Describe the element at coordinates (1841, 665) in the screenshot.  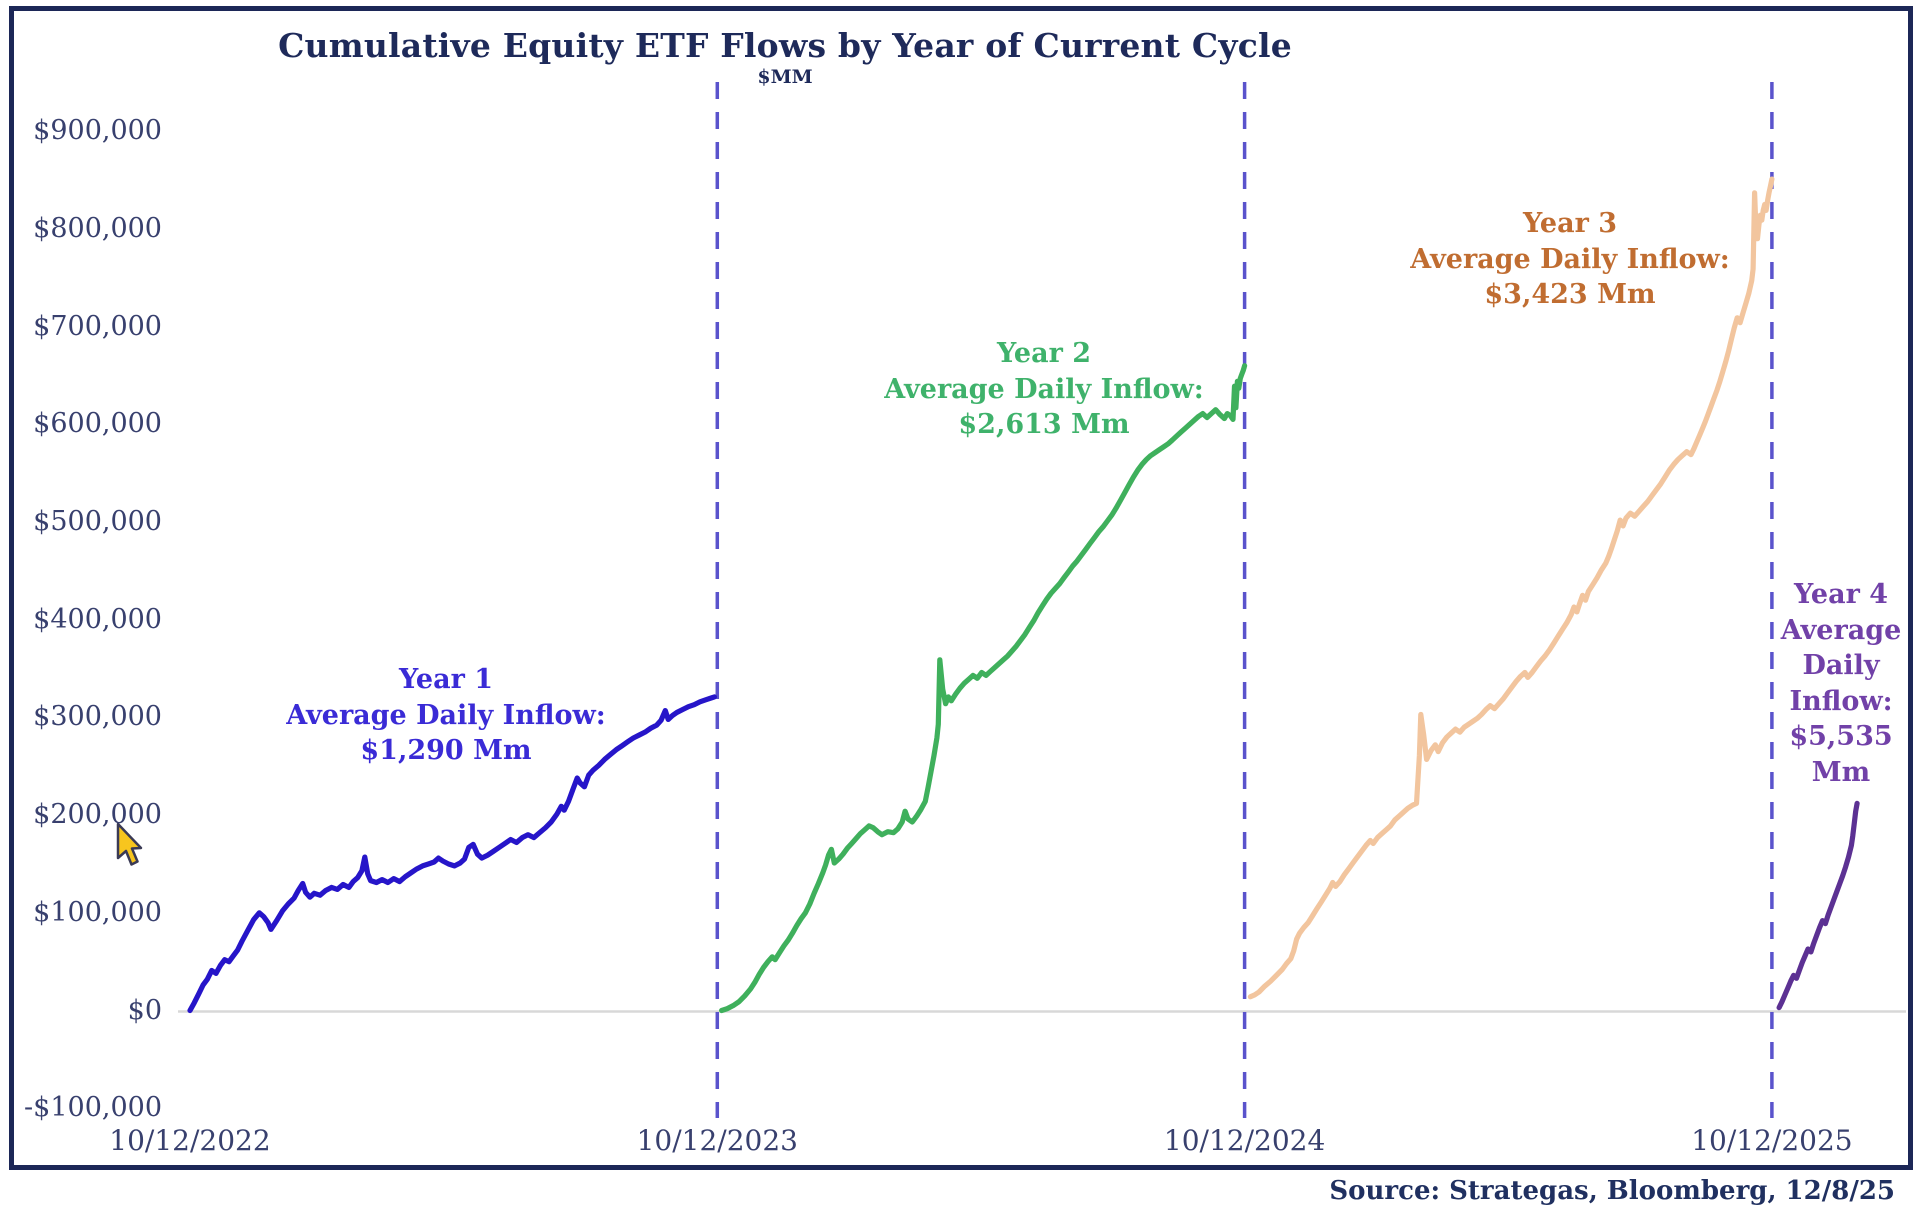
I see `annotation-line: Daily` at that location.